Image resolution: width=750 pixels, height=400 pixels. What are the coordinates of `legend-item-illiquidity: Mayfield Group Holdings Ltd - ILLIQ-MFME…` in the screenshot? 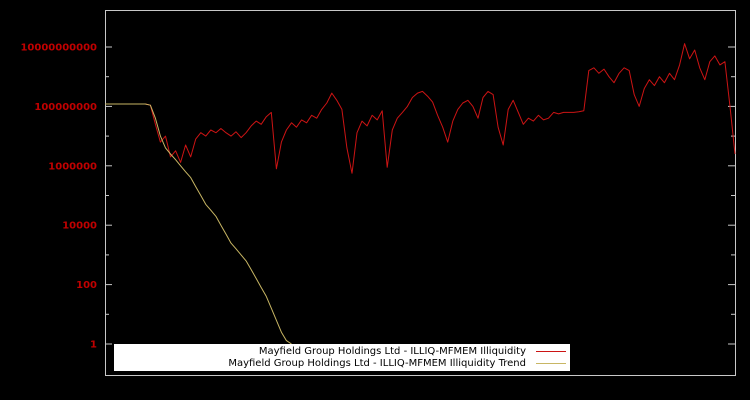 It's located at (340, 352).